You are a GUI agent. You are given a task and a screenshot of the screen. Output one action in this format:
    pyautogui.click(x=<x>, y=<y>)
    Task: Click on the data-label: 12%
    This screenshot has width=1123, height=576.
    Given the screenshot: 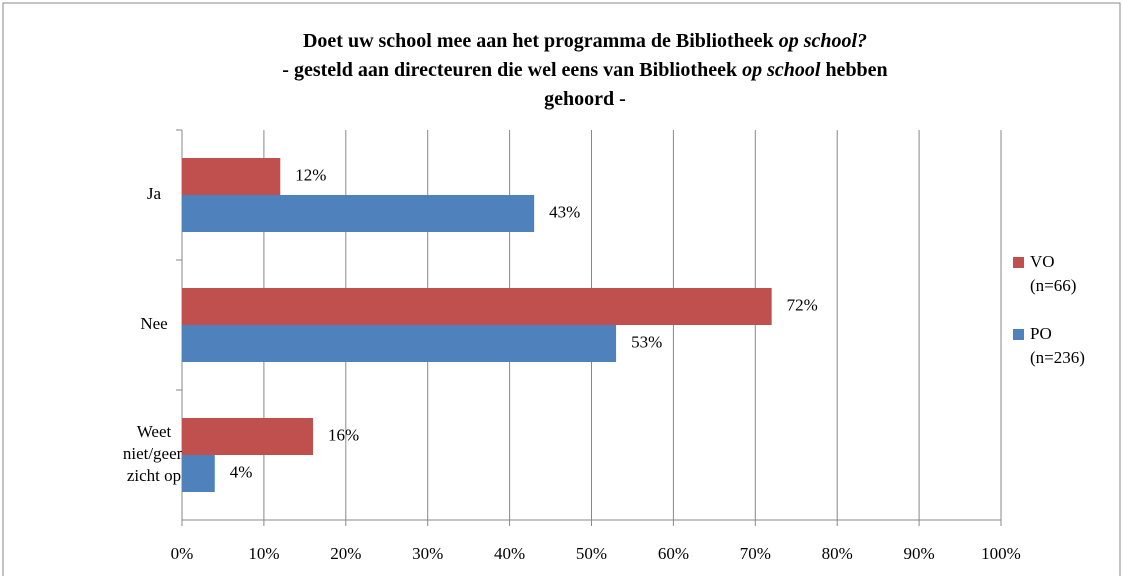 What is the action you would take?
    pyautogui.click(x=310, y=174)
    